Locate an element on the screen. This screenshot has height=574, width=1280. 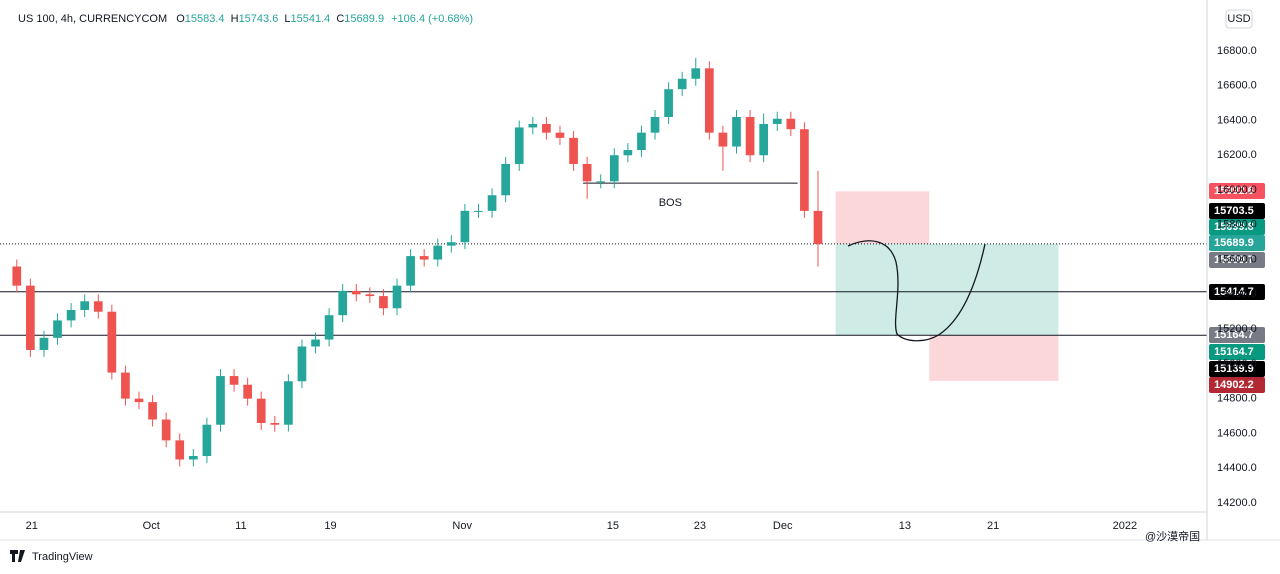
ohlc-label: C is located at coordinates (340, 19).